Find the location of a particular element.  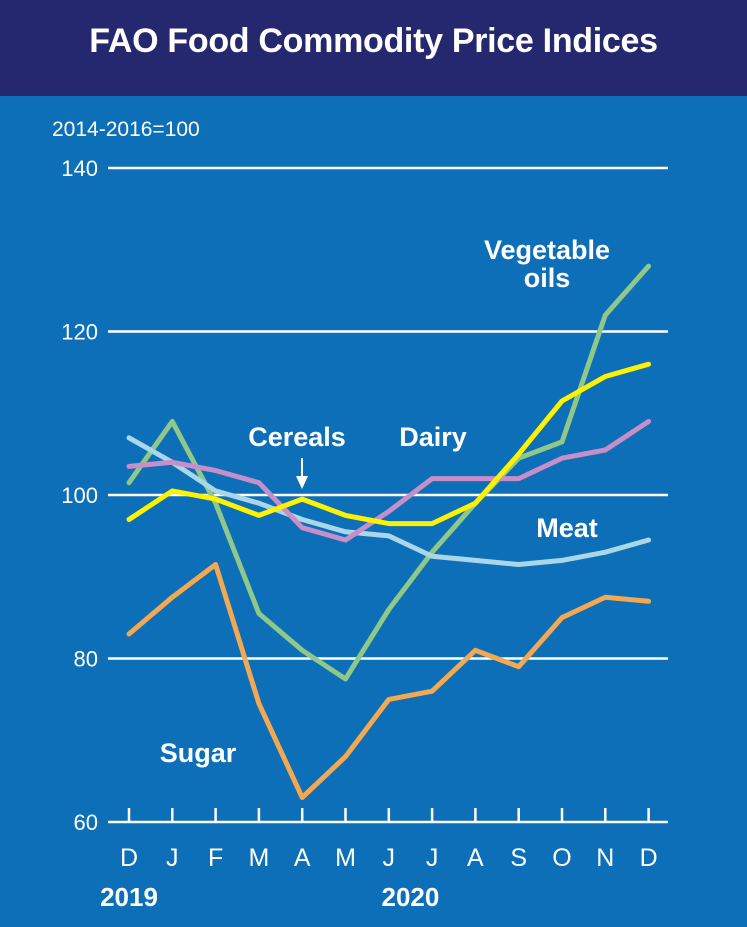

series-line-dairy is located at coordinates (389, 480).